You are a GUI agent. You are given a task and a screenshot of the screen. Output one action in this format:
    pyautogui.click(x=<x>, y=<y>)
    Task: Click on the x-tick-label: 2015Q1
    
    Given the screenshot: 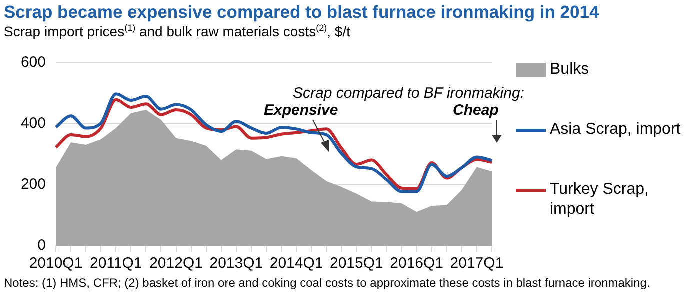 What is the action you would take?
    pyautogui.click(x=357, y=263)
    